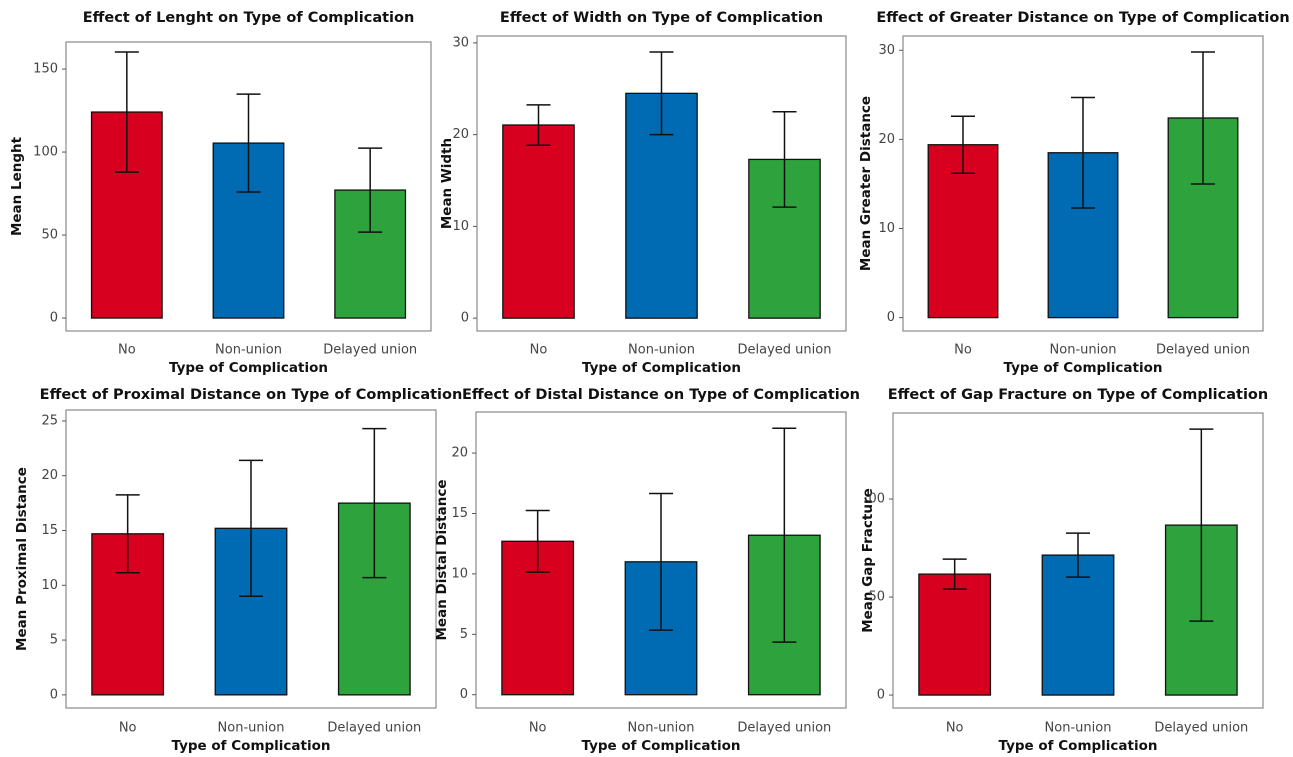  Describe the element at coordinates (447, 183) in the screenshot. I see `y-axis-label: Mean Width` at that location.